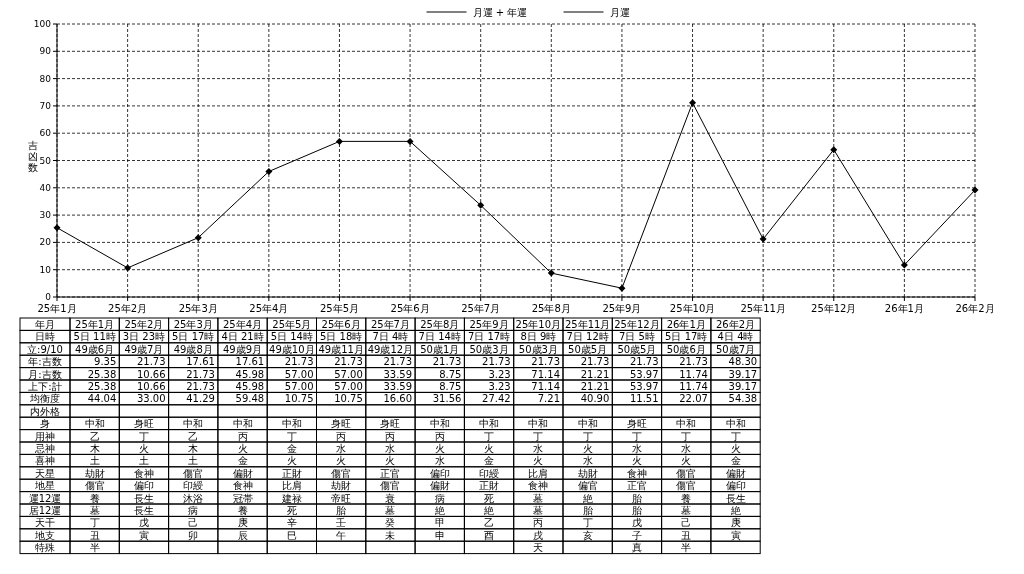 This screenshot has width=1024, height=574. What do you see at coordinates (545, 374) in the screenshot?
I see `text: 71.14` at bounding box center [545, 374].